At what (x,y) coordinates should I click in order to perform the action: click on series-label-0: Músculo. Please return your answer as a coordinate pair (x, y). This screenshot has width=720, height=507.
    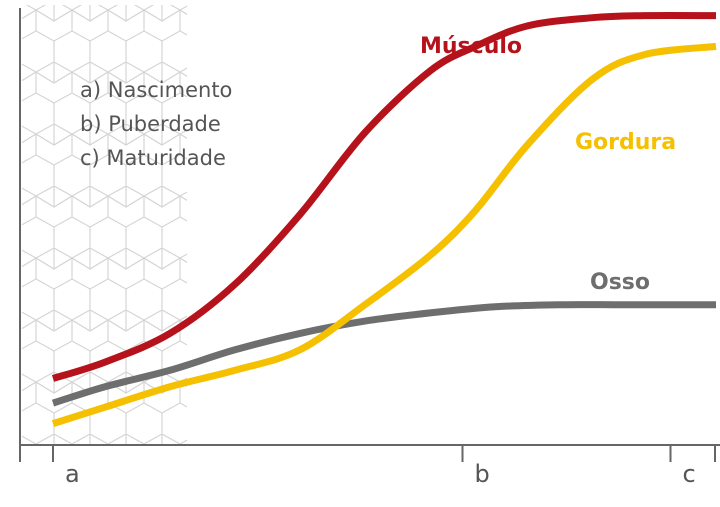
    Looking at the image, I should click on (471, 46).